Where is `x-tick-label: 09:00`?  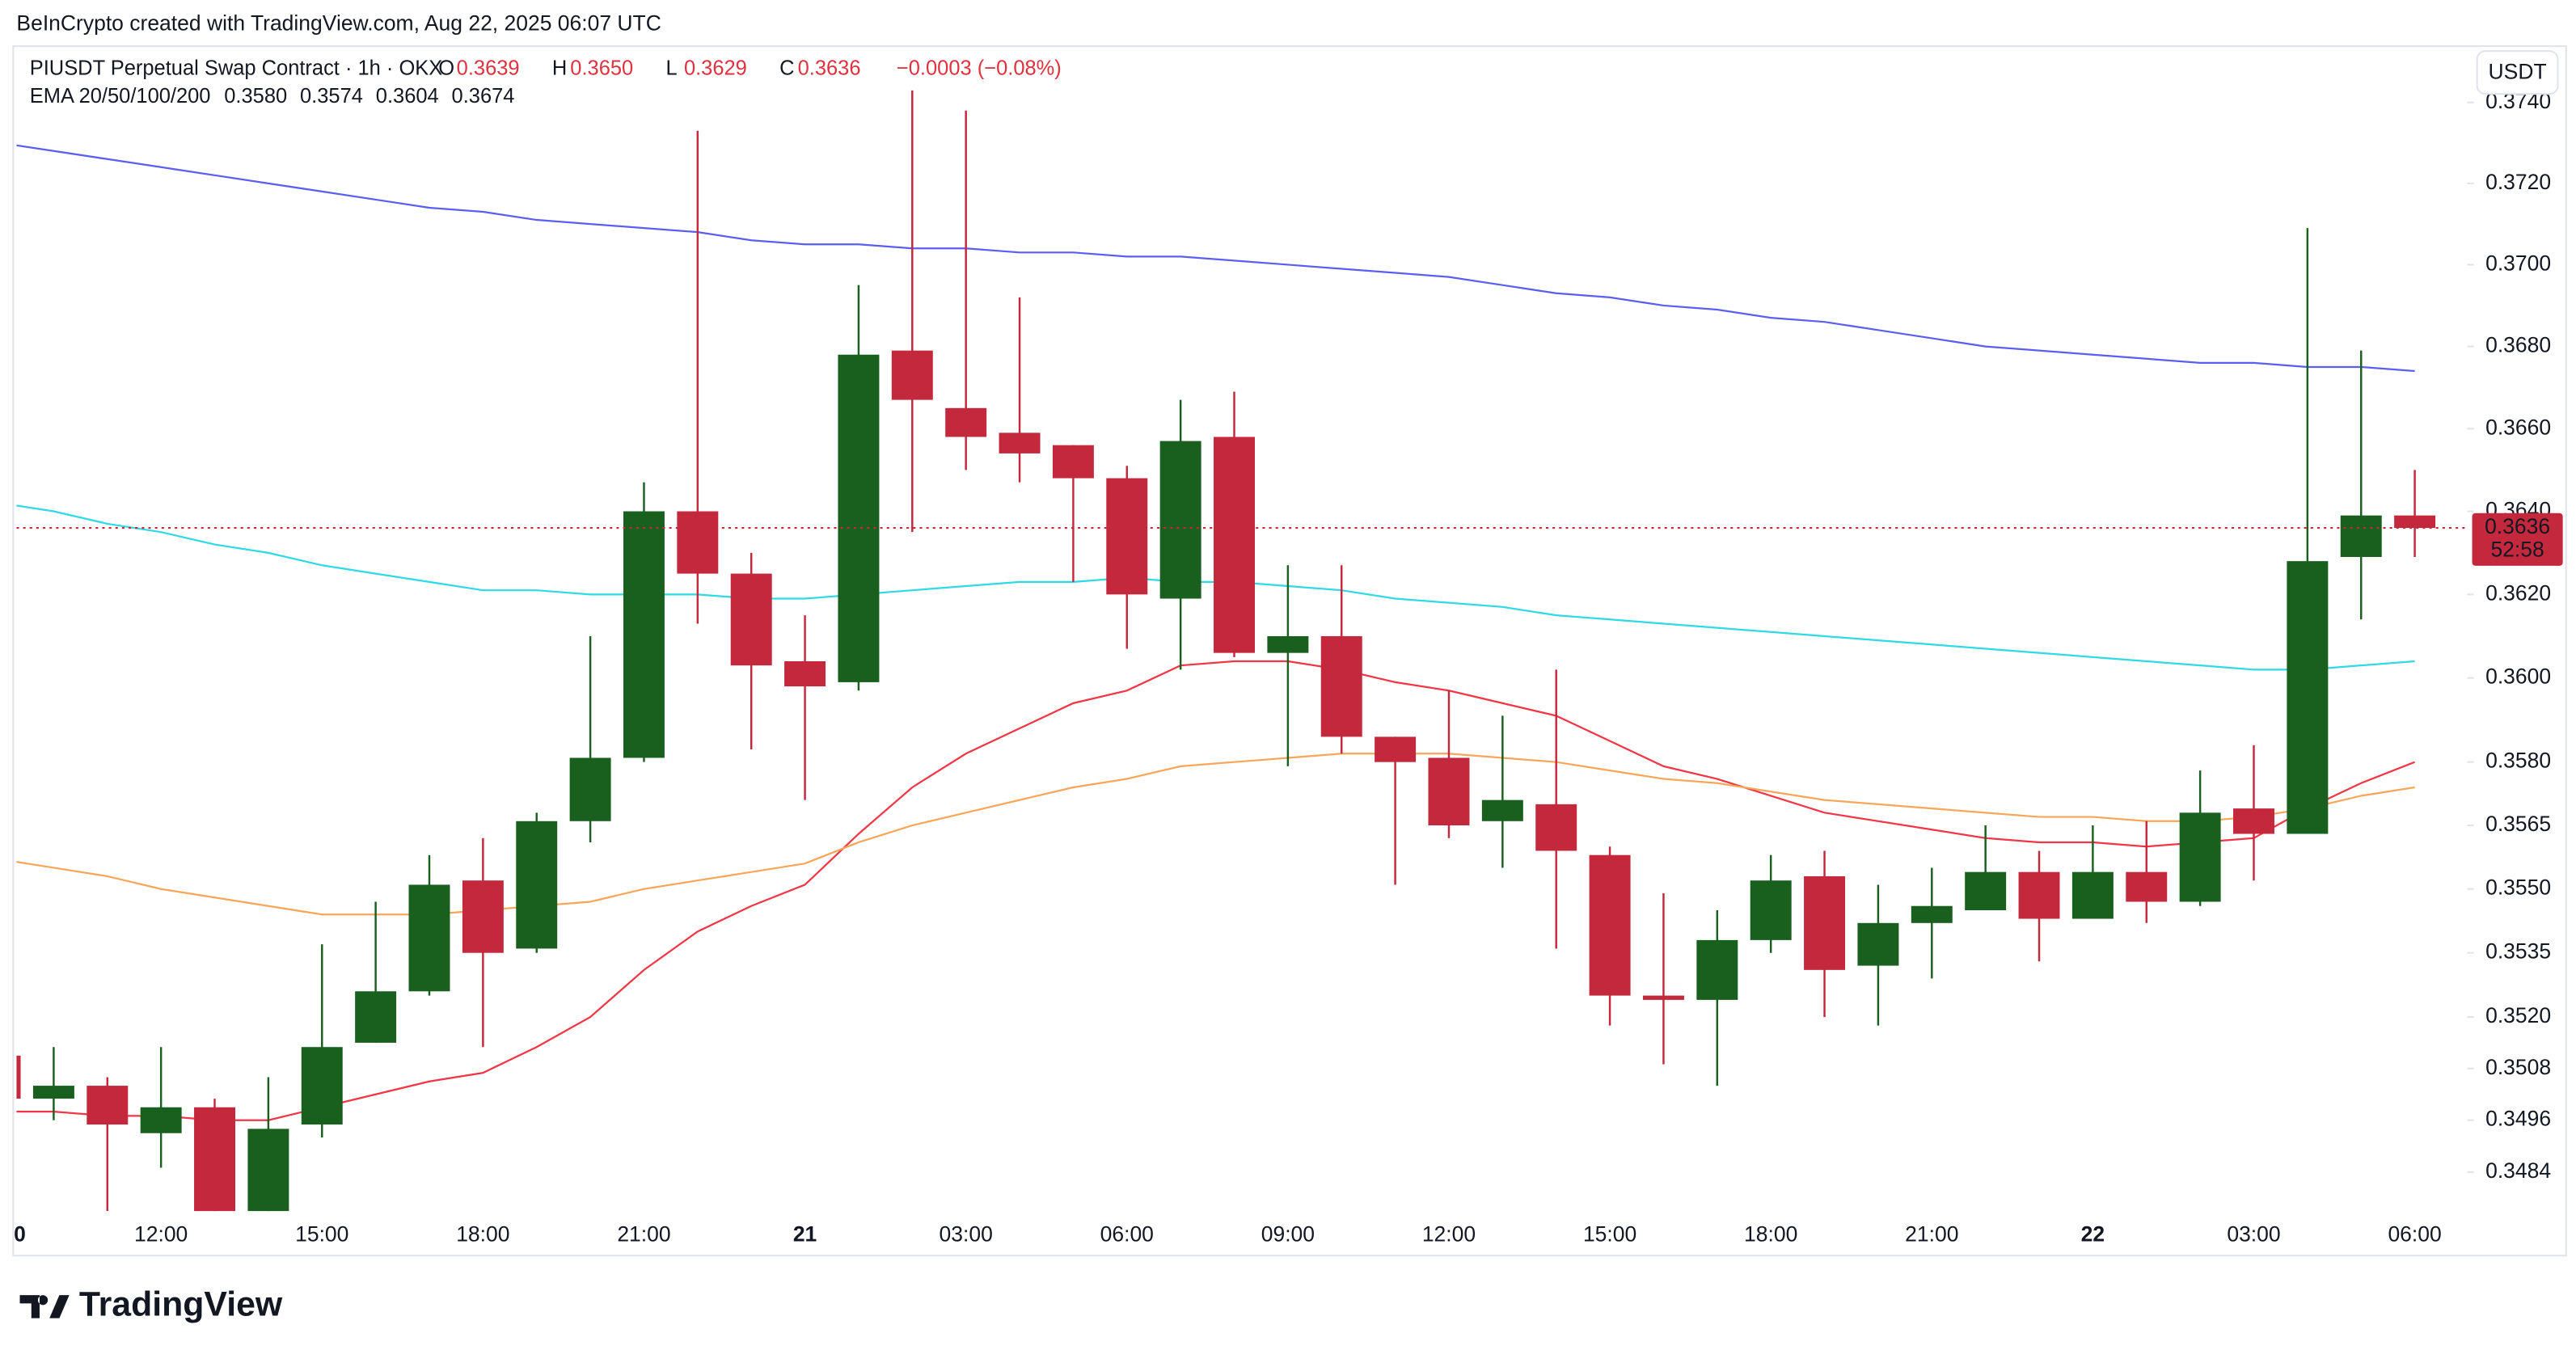 x-tick-label: 09:00 is located at coordinates (1288, 1234).